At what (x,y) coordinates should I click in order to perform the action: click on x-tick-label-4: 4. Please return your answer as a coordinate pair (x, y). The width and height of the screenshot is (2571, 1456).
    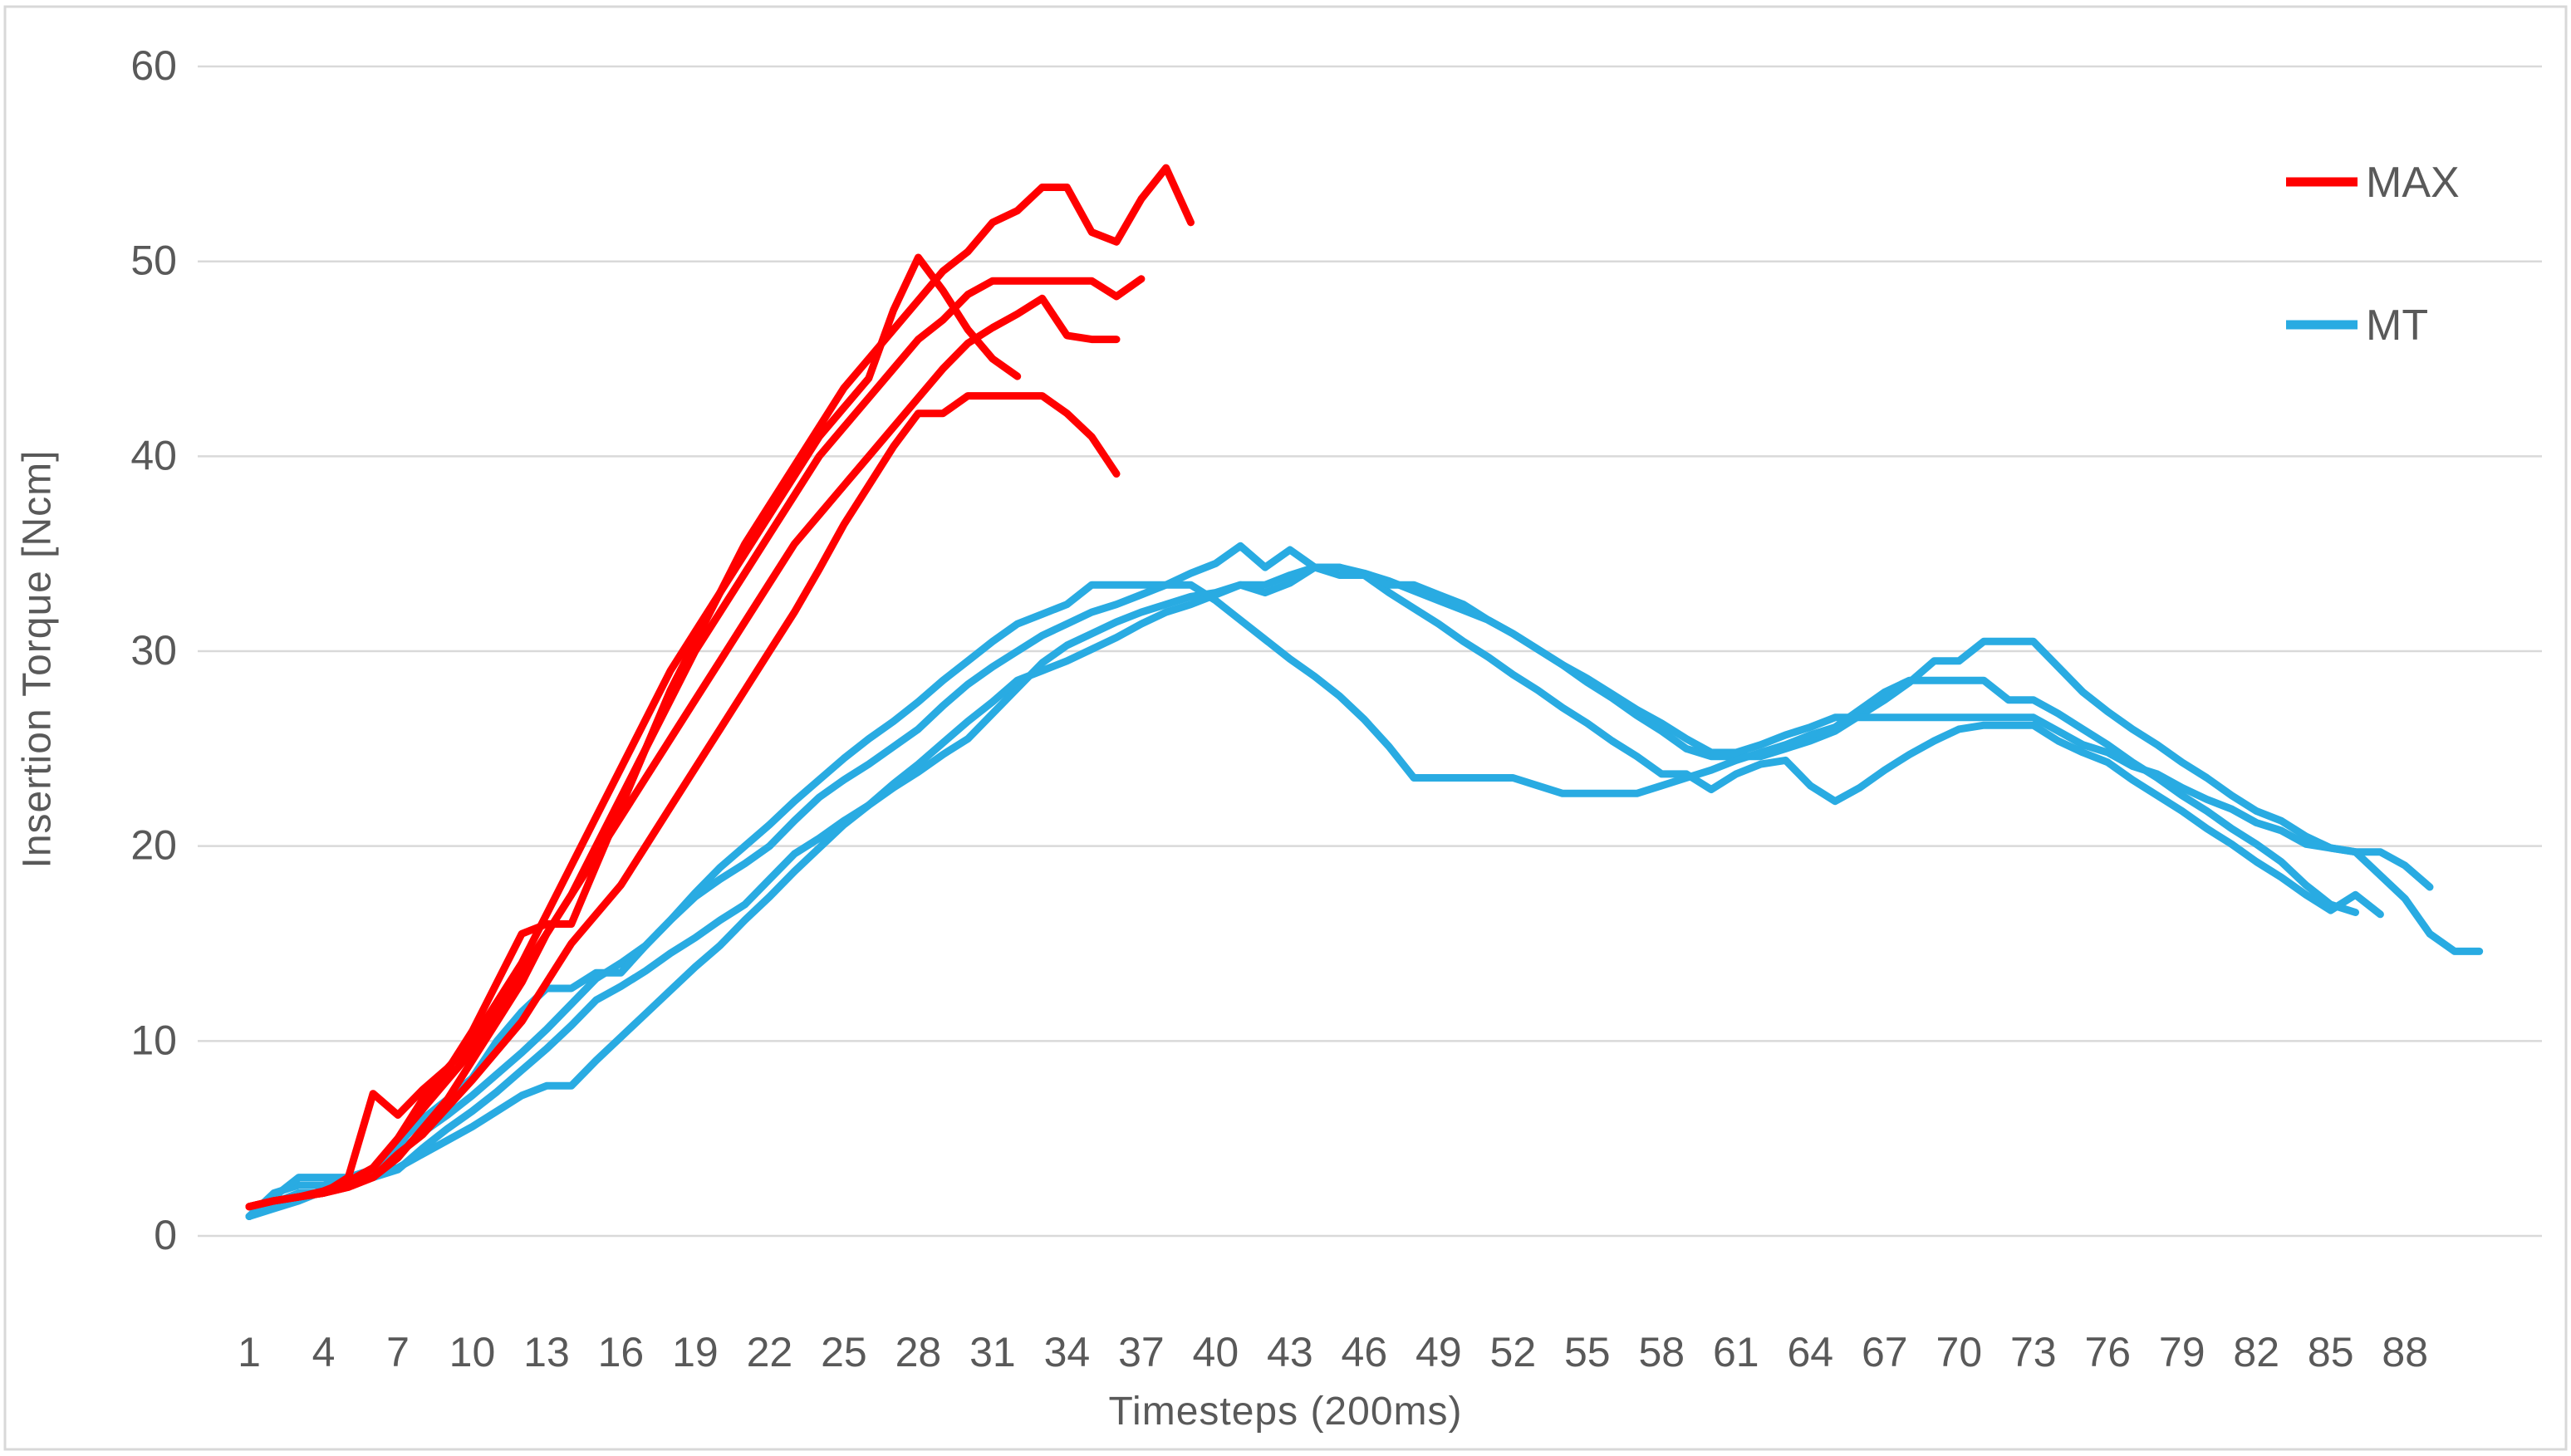
    Looking at the image, I should click on (324, 1352).